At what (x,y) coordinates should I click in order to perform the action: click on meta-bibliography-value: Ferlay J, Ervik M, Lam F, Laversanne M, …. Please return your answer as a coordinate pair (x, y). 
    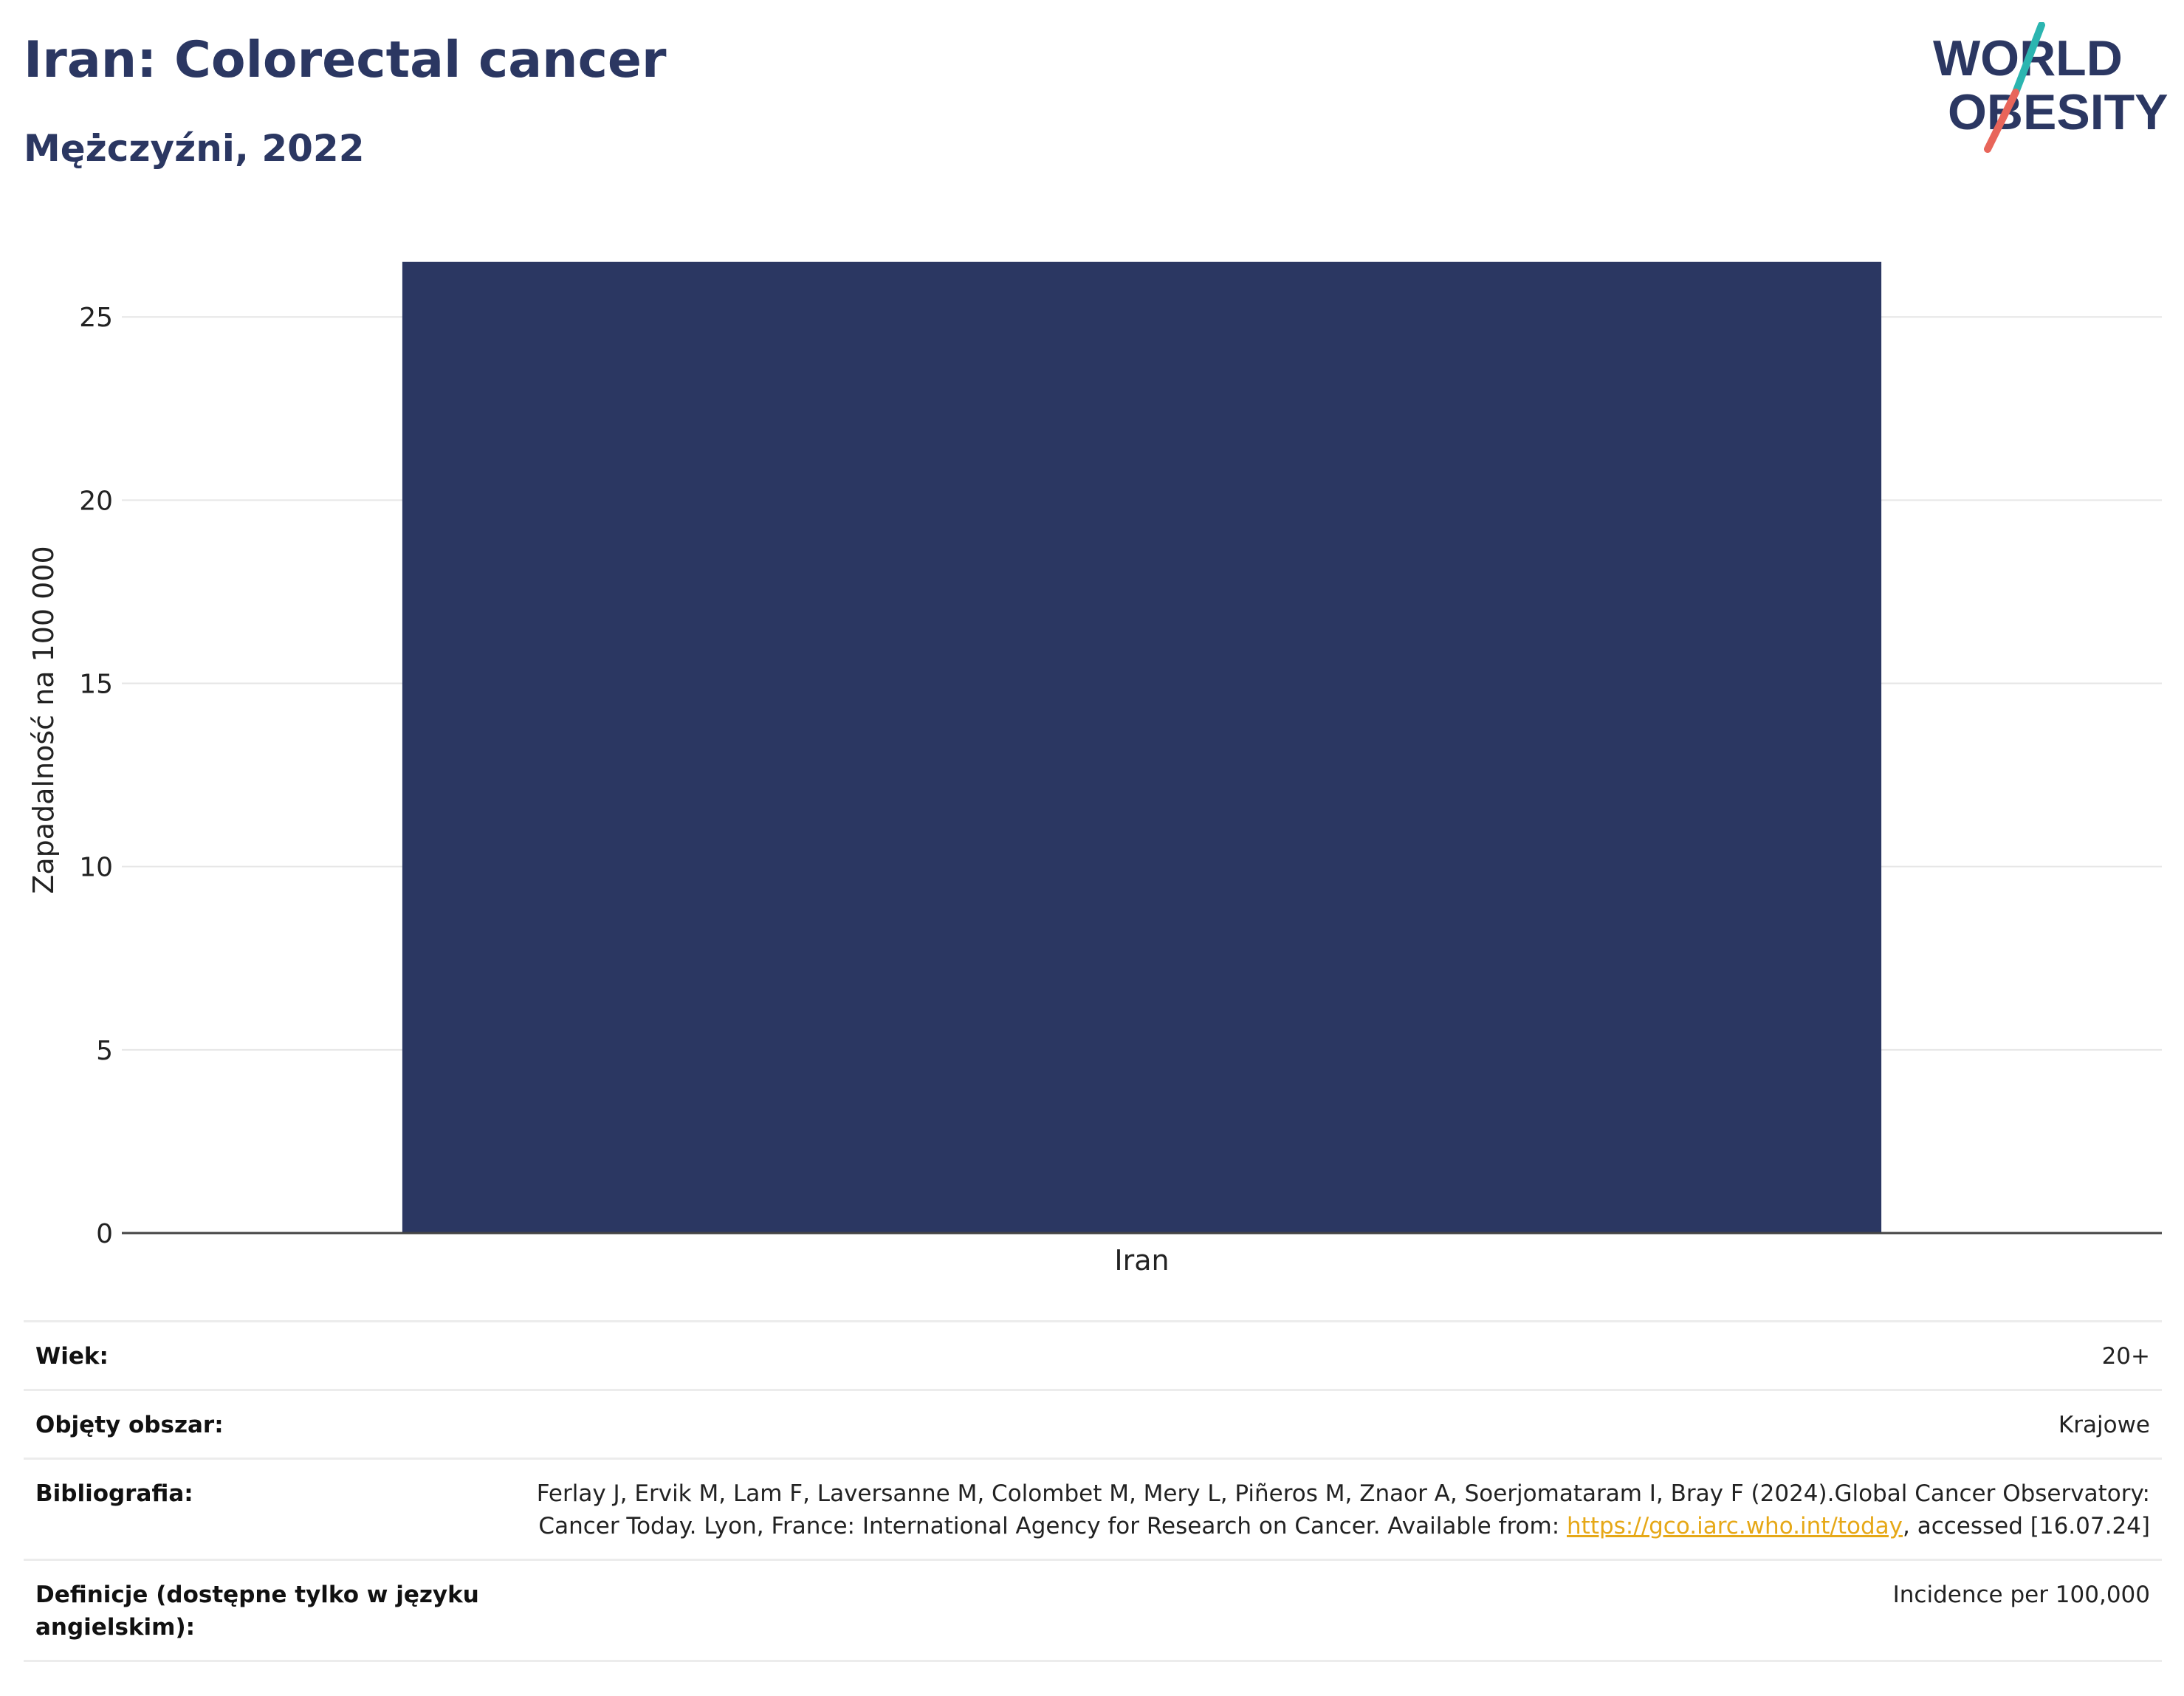
    Looking at the image, I should click on (1331, 1509).